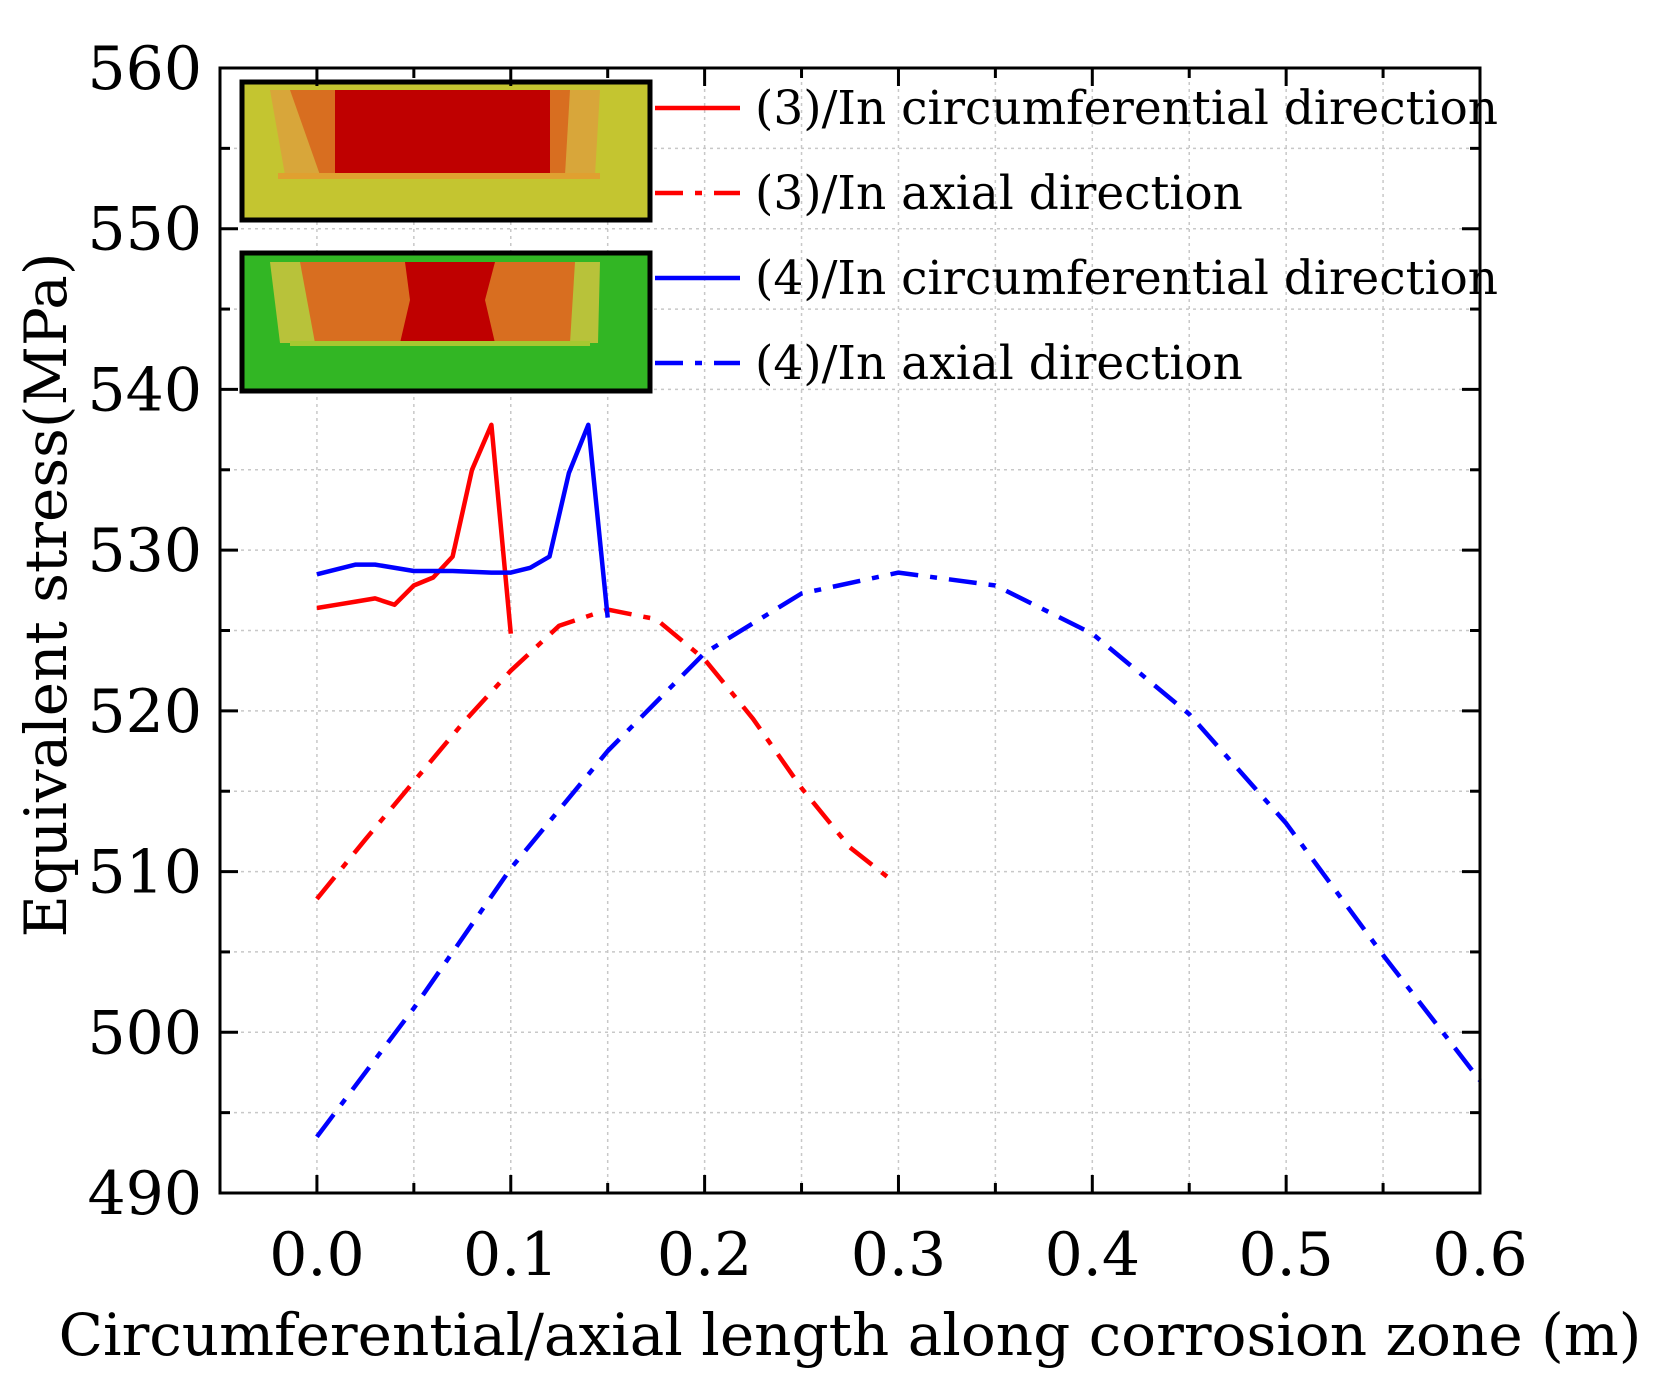 Image resolution: width=1653 pixels, height=1381 pixels. Describe the element at coordinates (144, 551) in the screenshot. I see `y-tick-label: 530` at that location.